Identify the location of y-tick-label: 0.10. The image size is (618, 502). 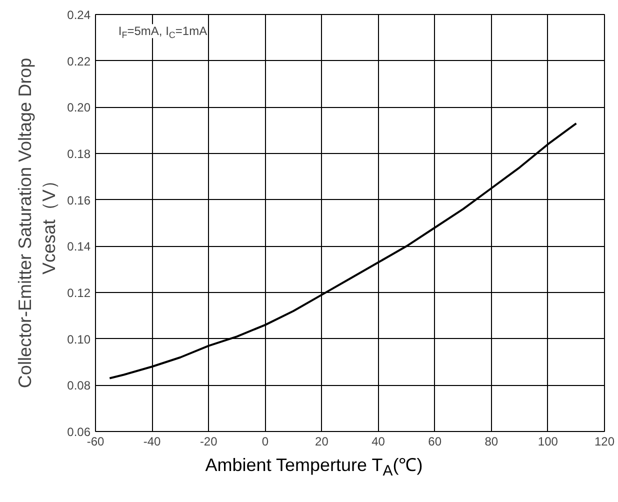
(79, 339).